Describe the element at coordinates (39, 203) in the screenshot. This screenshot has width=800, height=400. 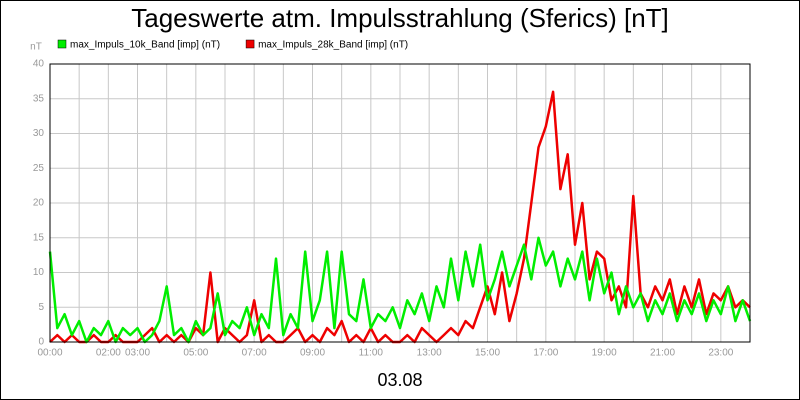
I see `y-tick-label: 20` at that location.